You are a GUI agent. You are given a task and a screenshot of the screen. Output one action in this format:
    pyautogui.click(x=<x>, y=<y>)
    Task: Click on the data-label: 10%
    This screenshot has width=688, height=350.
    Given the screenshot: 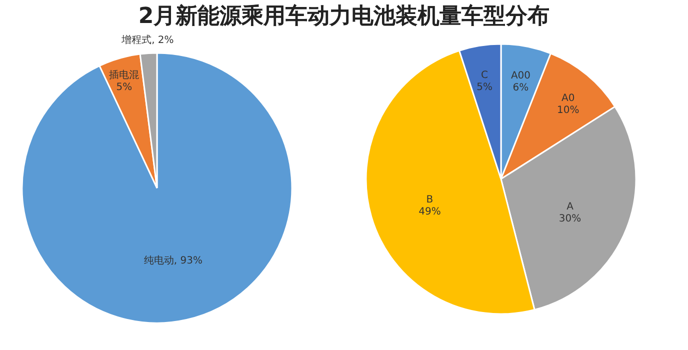 What is the action you would take?
    pyautogui.click(x=568, y=110)
    